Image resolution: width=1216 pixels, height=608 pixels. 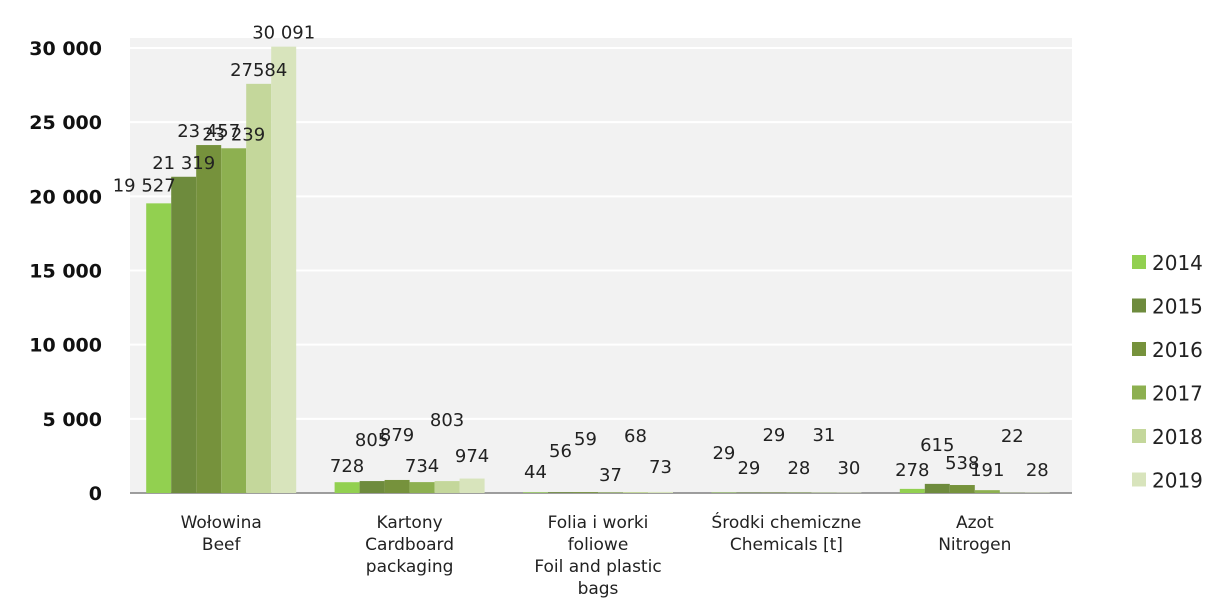 What do you see at coordinates (823, 435) in the screenshot?
I see `data-label: 31` at bounding box center [823, 435].